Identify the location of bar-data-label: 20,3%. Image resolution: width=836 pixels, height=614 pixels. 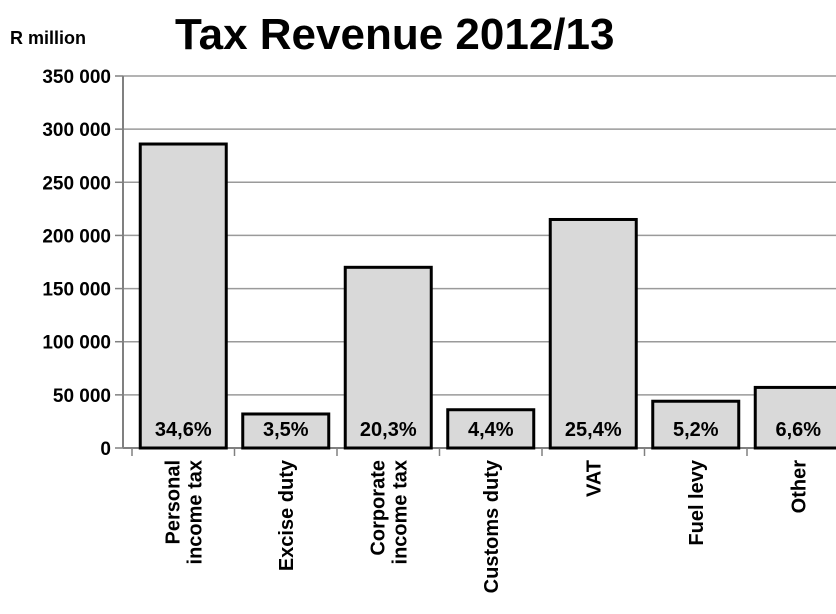
(388, 430).